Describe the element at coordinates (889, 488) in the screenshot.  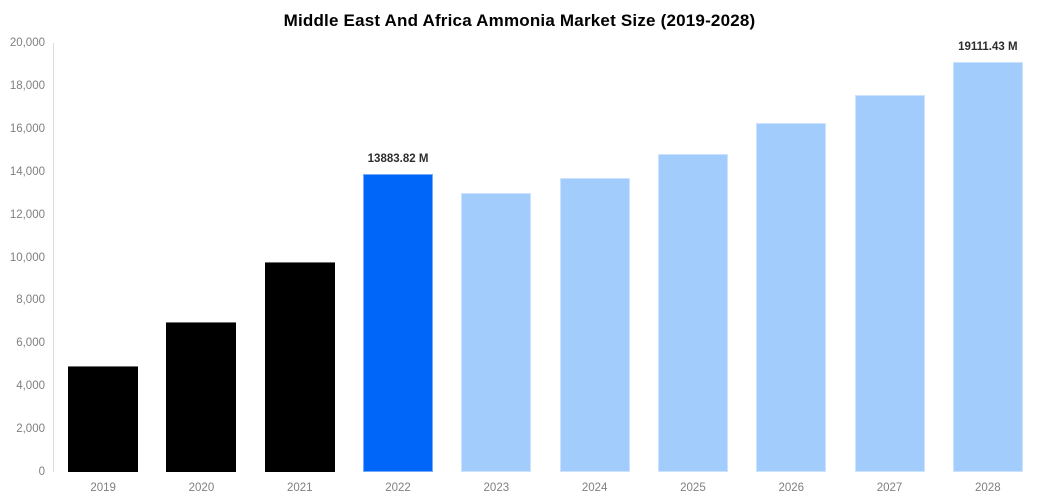
I see `x-tick-label-2027: 2027` at that location.